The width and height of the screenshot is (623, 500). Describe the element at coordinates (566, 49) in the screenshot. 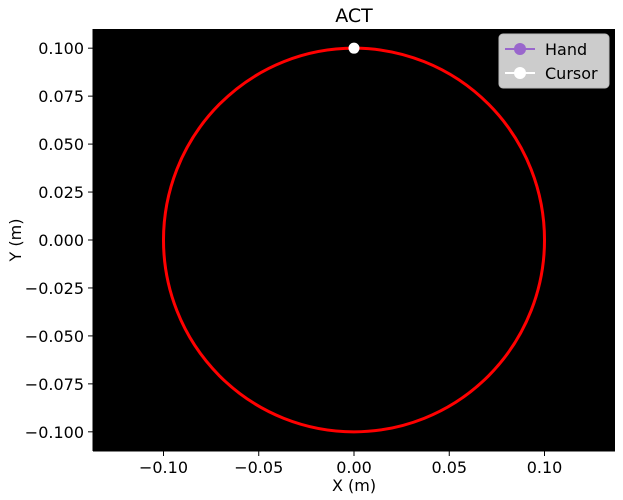

I see `legend-label-hand: Hand` at that location.